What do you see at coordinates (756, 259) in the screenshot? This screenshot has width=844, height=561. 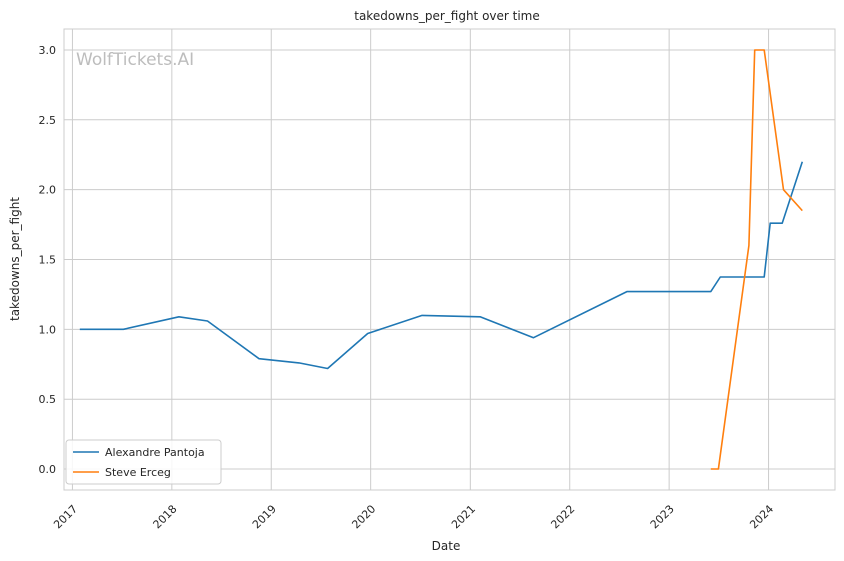 I see `series-line-steve-erceg` at bounding box center [756, 259].